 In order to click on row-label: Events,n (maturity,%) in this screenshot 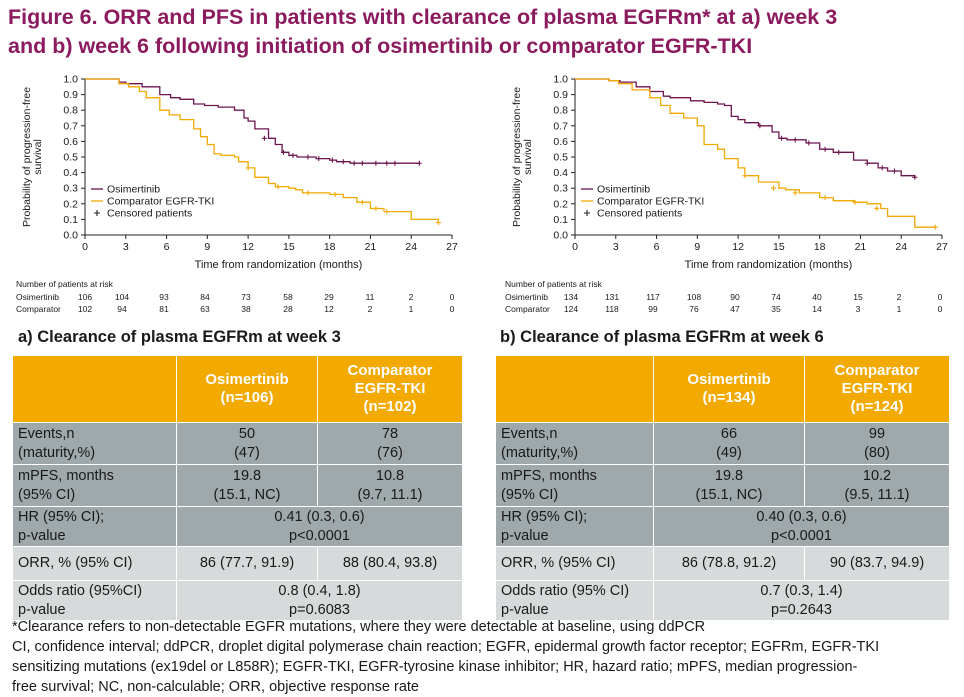, I will do `click(574, 443)`.